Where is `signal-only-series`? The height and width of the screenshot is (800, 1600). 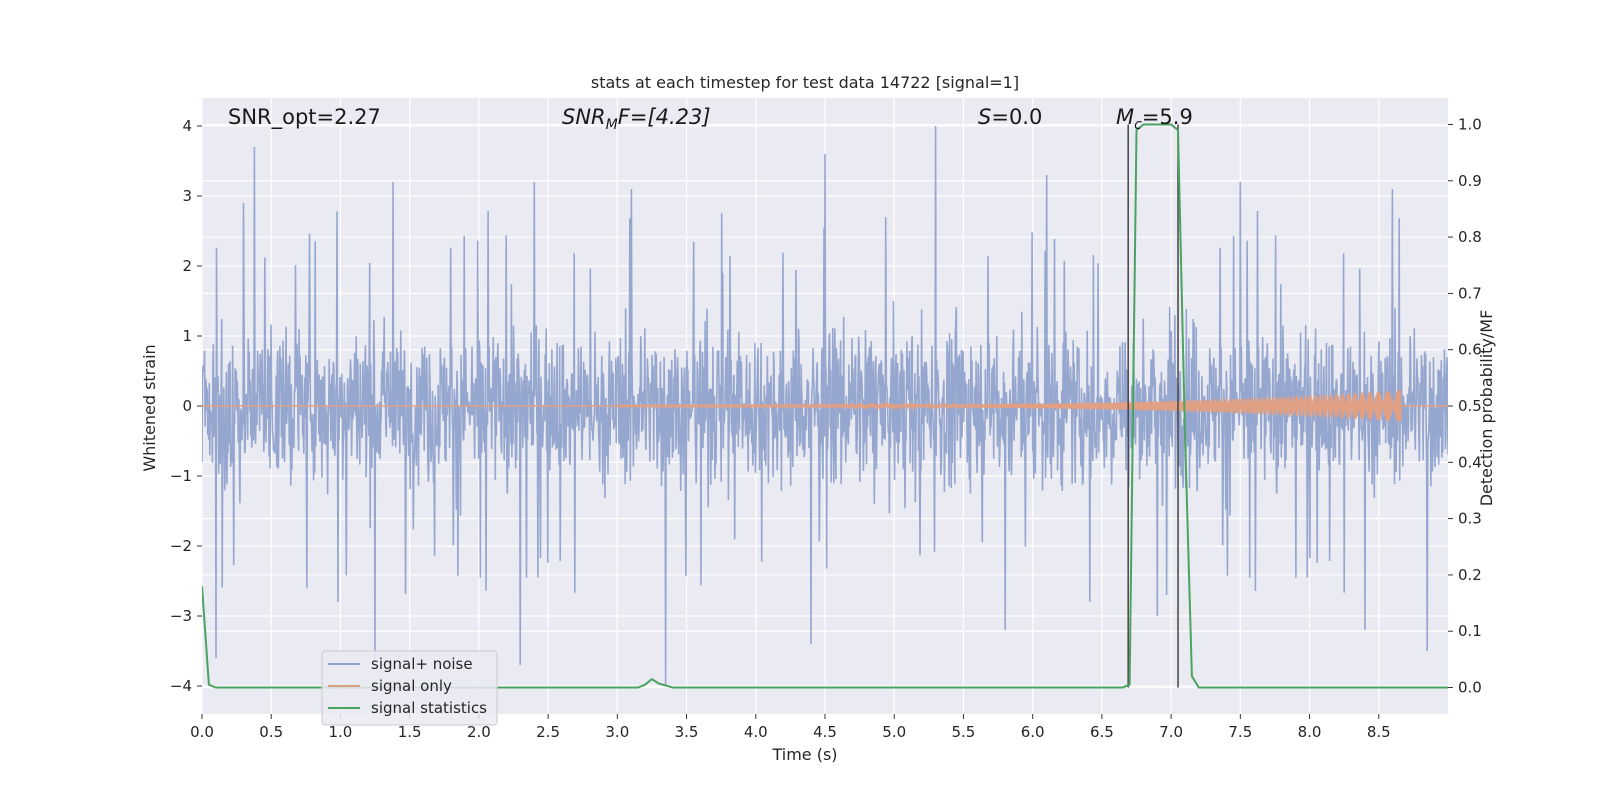 signal-only-series is located at coordinates (825, 406).